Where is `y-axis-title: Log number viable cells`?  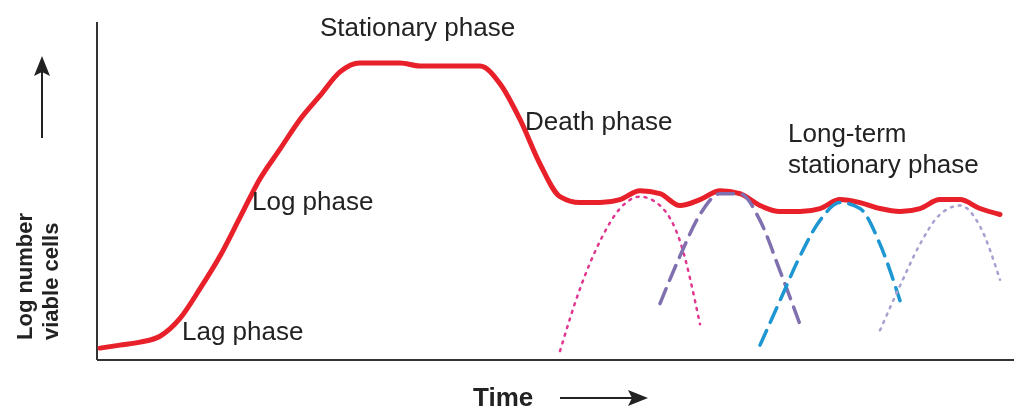 y-axis-title: Log number viable cells is located at coordinates (37, 276).